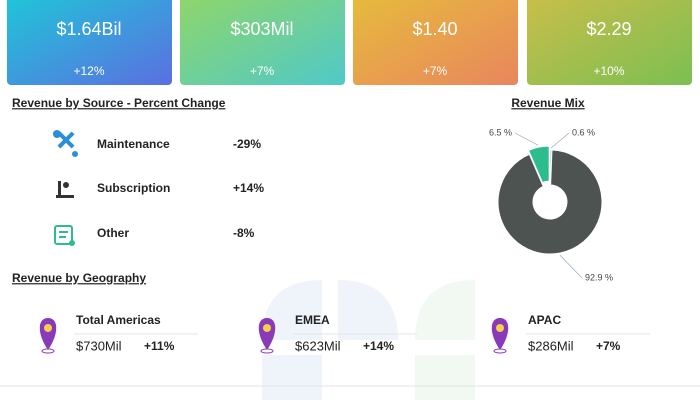 This screenshot has height=400, width=700. What do you see at coordinates (548, 103) in the screenshot?
I see `section-title: Revenue Mix` at bounding box center [548, 103].